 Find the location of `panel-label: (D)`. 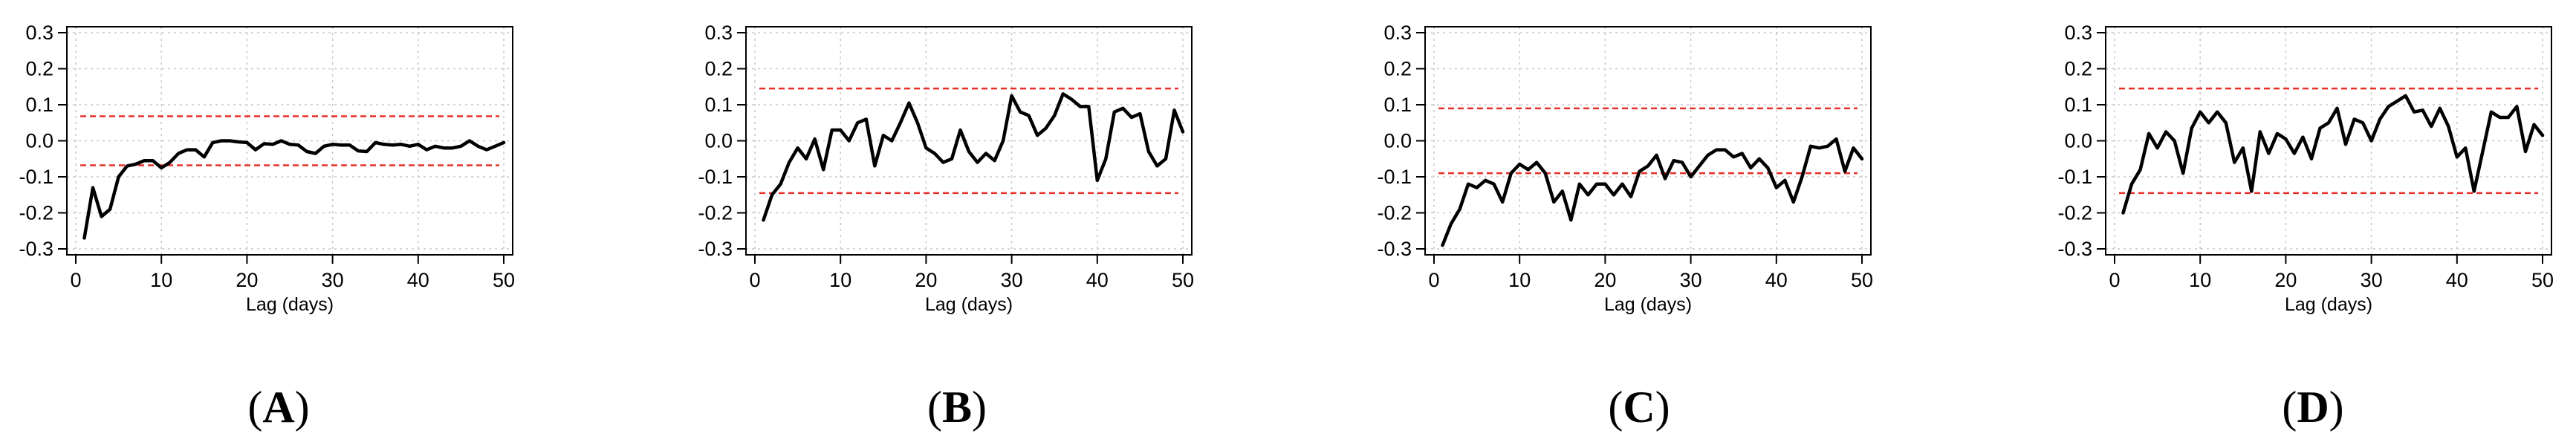

panel-label: (D) is located at coordinates (2312, 407).